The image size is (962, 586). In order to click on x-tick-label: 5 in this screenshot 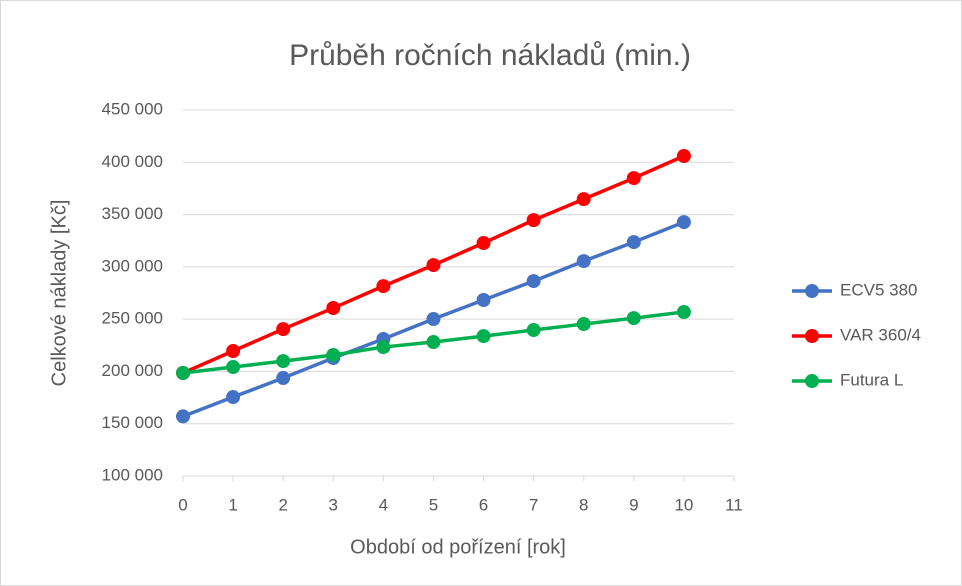, I will do `click(433, 504)`.